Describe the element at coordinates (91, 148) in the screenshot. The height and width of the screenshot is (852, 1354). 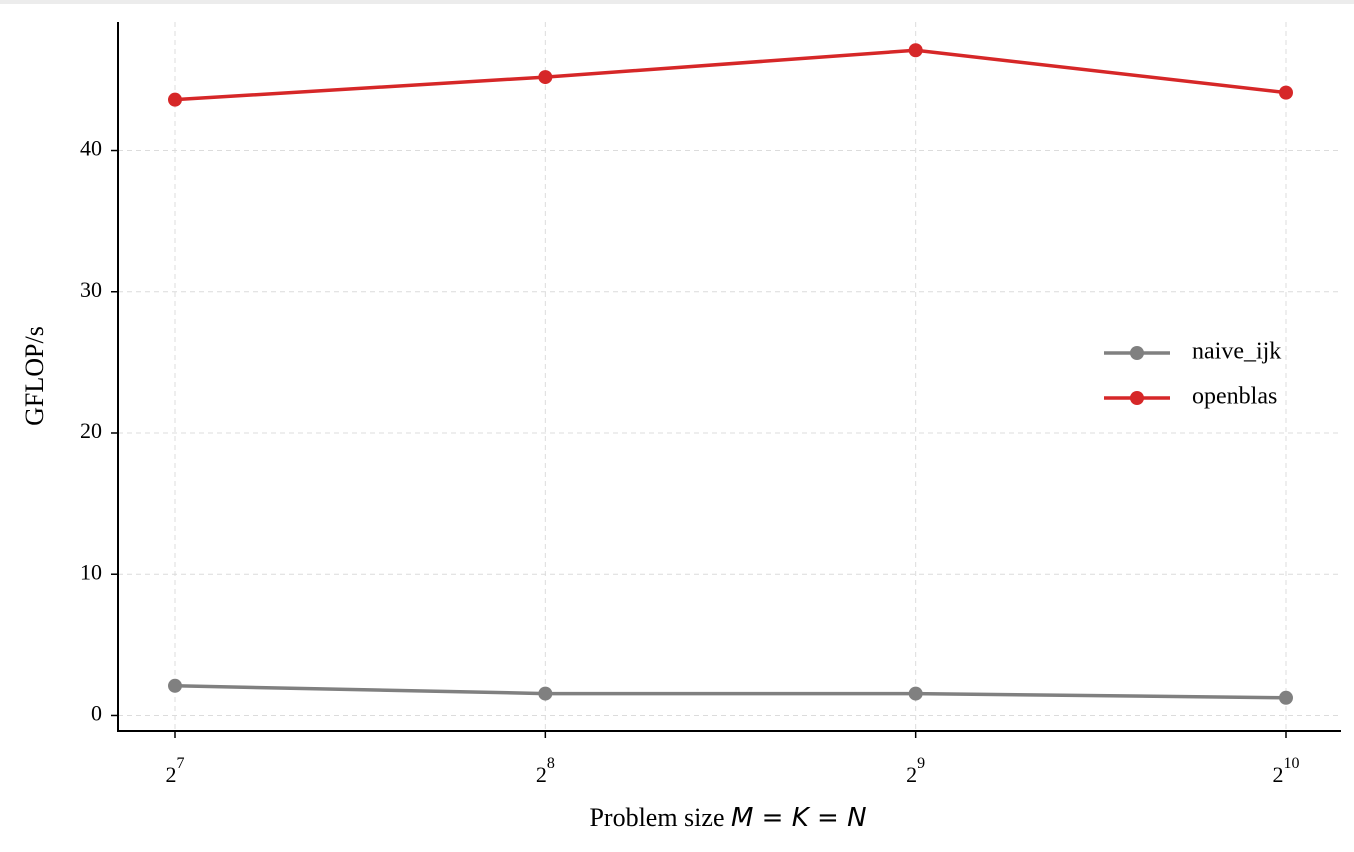
I see `y-tick-label: 40` at that location.